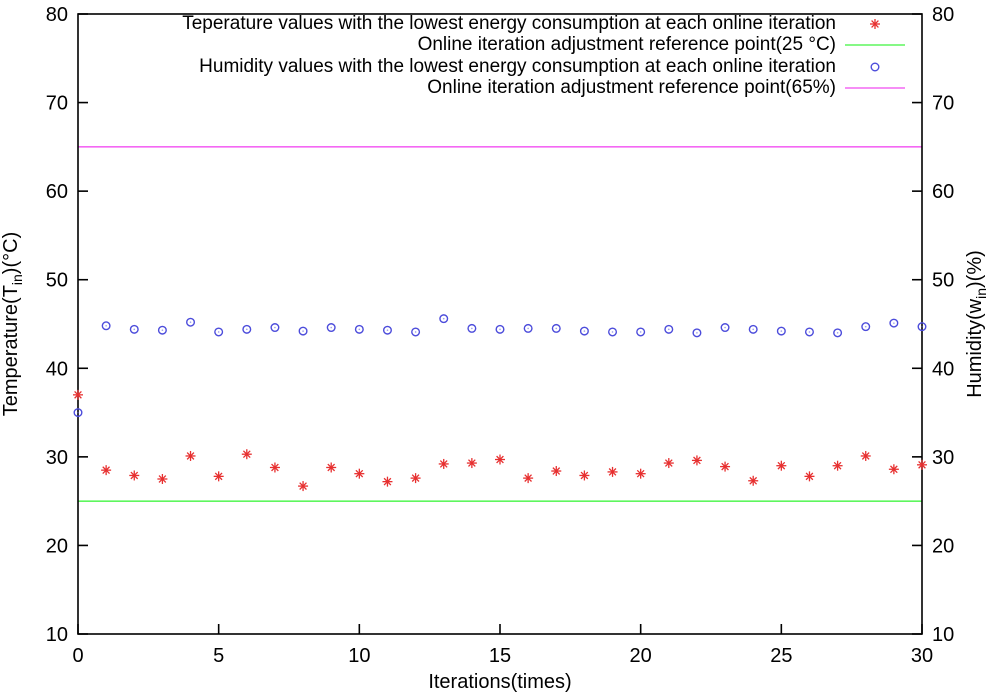 Image resolution: width=1000 pixels, height=697 pixels. Describe the element at coordinates (976, 324) in the screenshot. I see `y-axis-label-right: Humidity(win)(%)` at that location.